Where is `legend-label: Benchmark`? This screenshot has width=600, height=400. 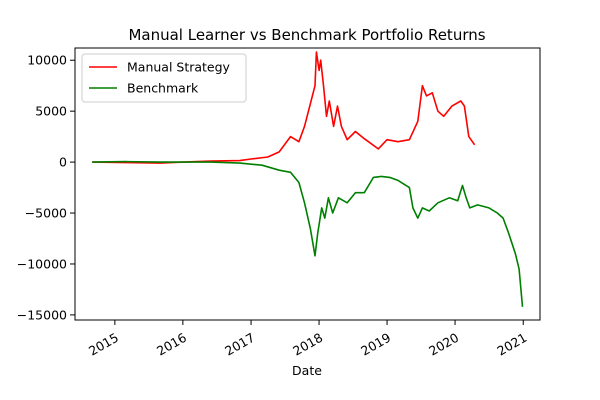
legend-label: Benchmark is located at coordinates (163, 88).